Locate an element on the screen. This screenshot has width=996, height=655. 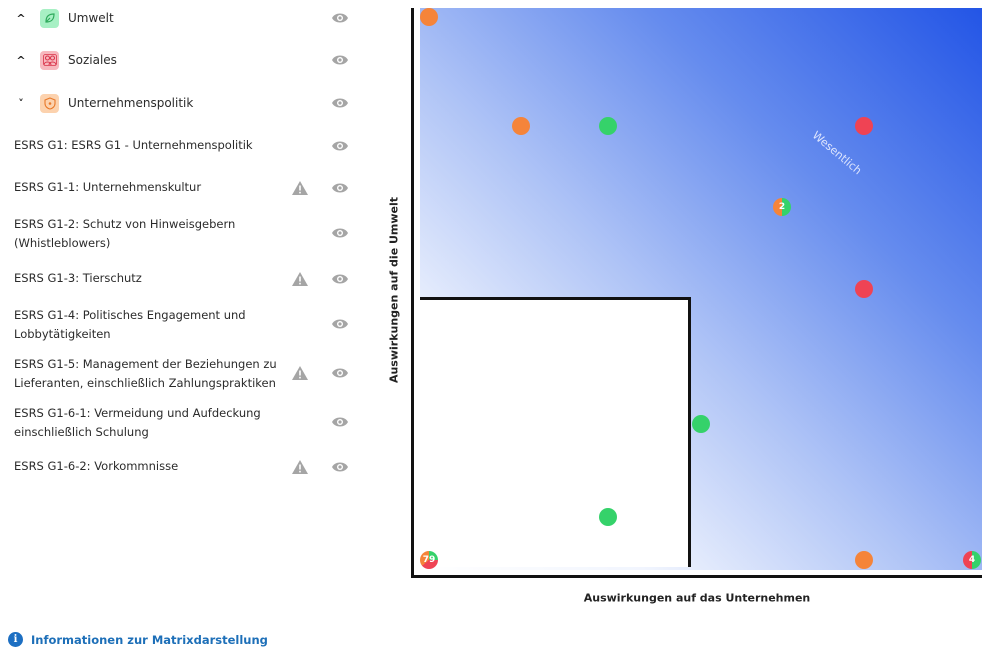
people-icon is located at coordinates (49, 60).